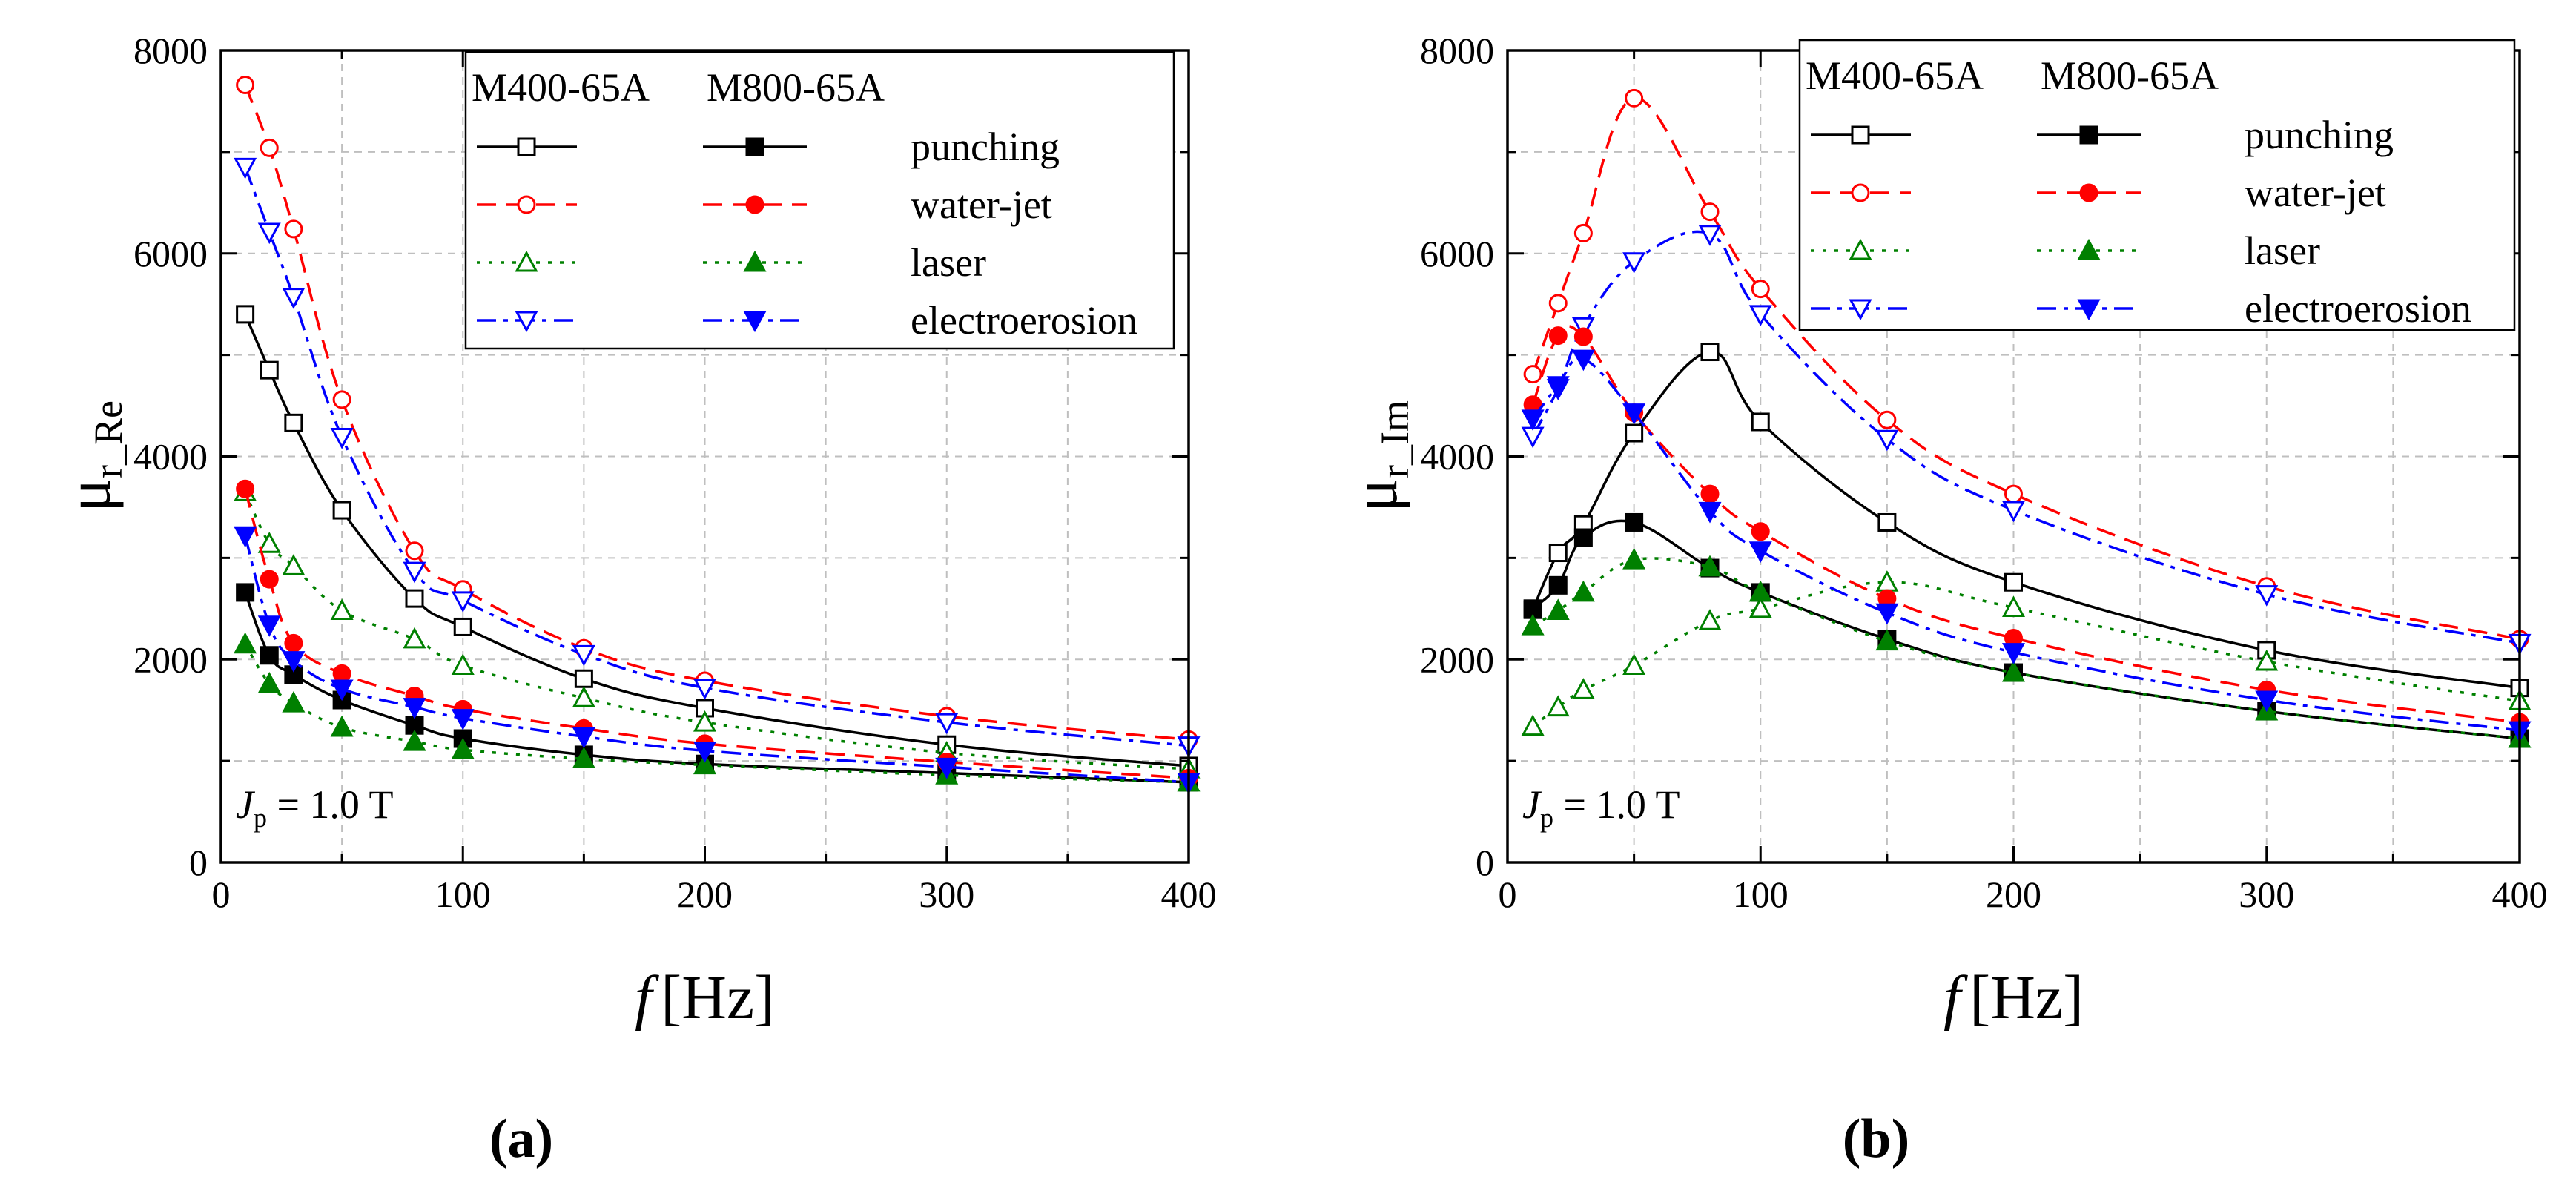 This screenshot has height=1185, width=2576. What do you see at coordinates (198, 862) in the screenshot?
I see `y-tick-label: 0` at bounding box center [198, 862].